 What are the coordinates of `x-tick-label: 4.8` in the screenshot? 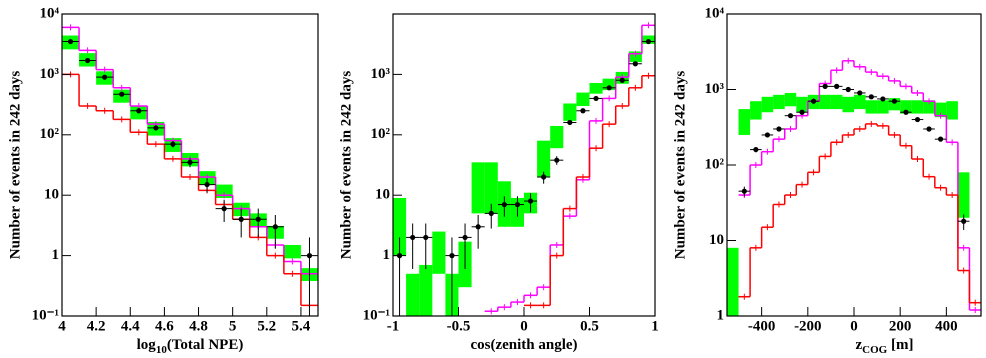 It's located at (198, 326).